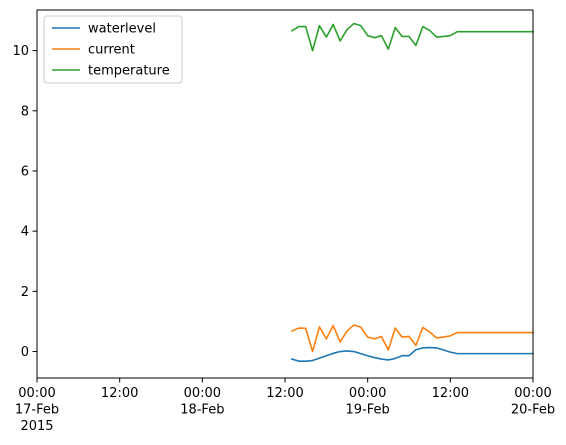 This screenshot has height=445, width=566. What do you see at coordinates (25, 292) in the screenshot?
I see `y-tick-label: 2` at bounding box center [25, 292].